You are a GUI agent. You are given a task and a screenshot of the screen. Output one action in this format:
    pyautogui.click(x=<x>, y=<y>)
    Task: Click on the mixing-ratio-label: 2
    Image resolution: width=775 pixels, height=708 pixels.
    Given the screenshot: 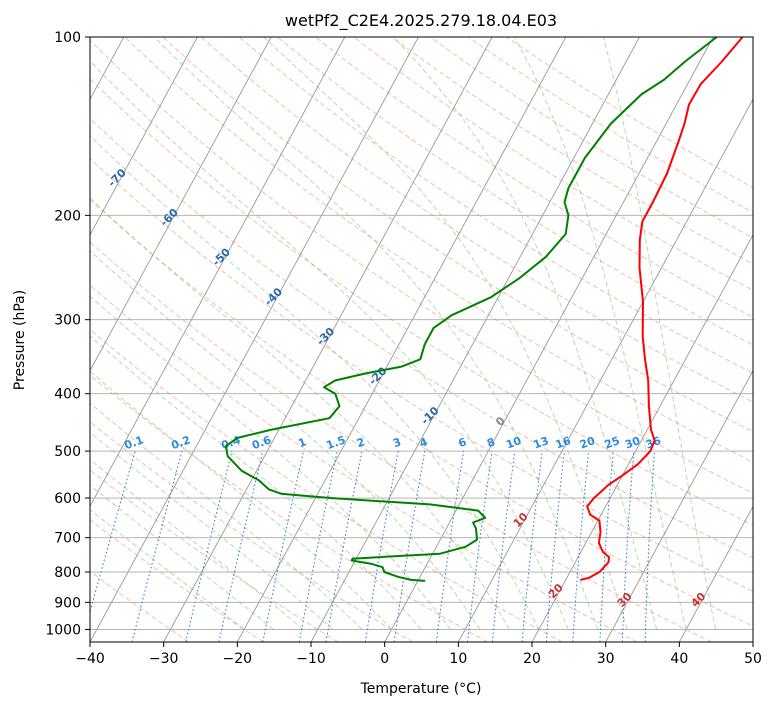 What is the action you would take?
    pyautogui.click(x=361, y=442)
    